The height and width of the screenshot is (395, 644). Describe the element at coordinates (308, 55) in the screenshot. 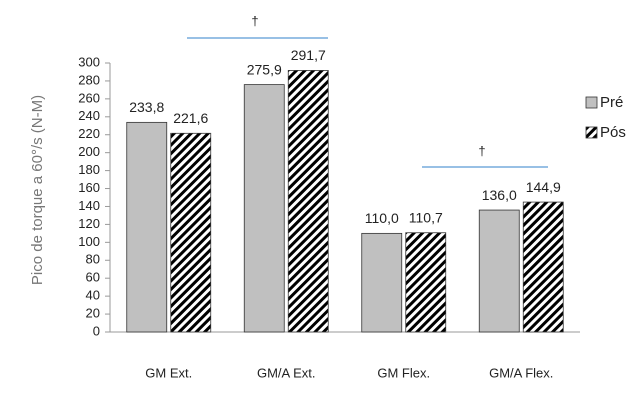

I see `value-label: 291,7` at that location.